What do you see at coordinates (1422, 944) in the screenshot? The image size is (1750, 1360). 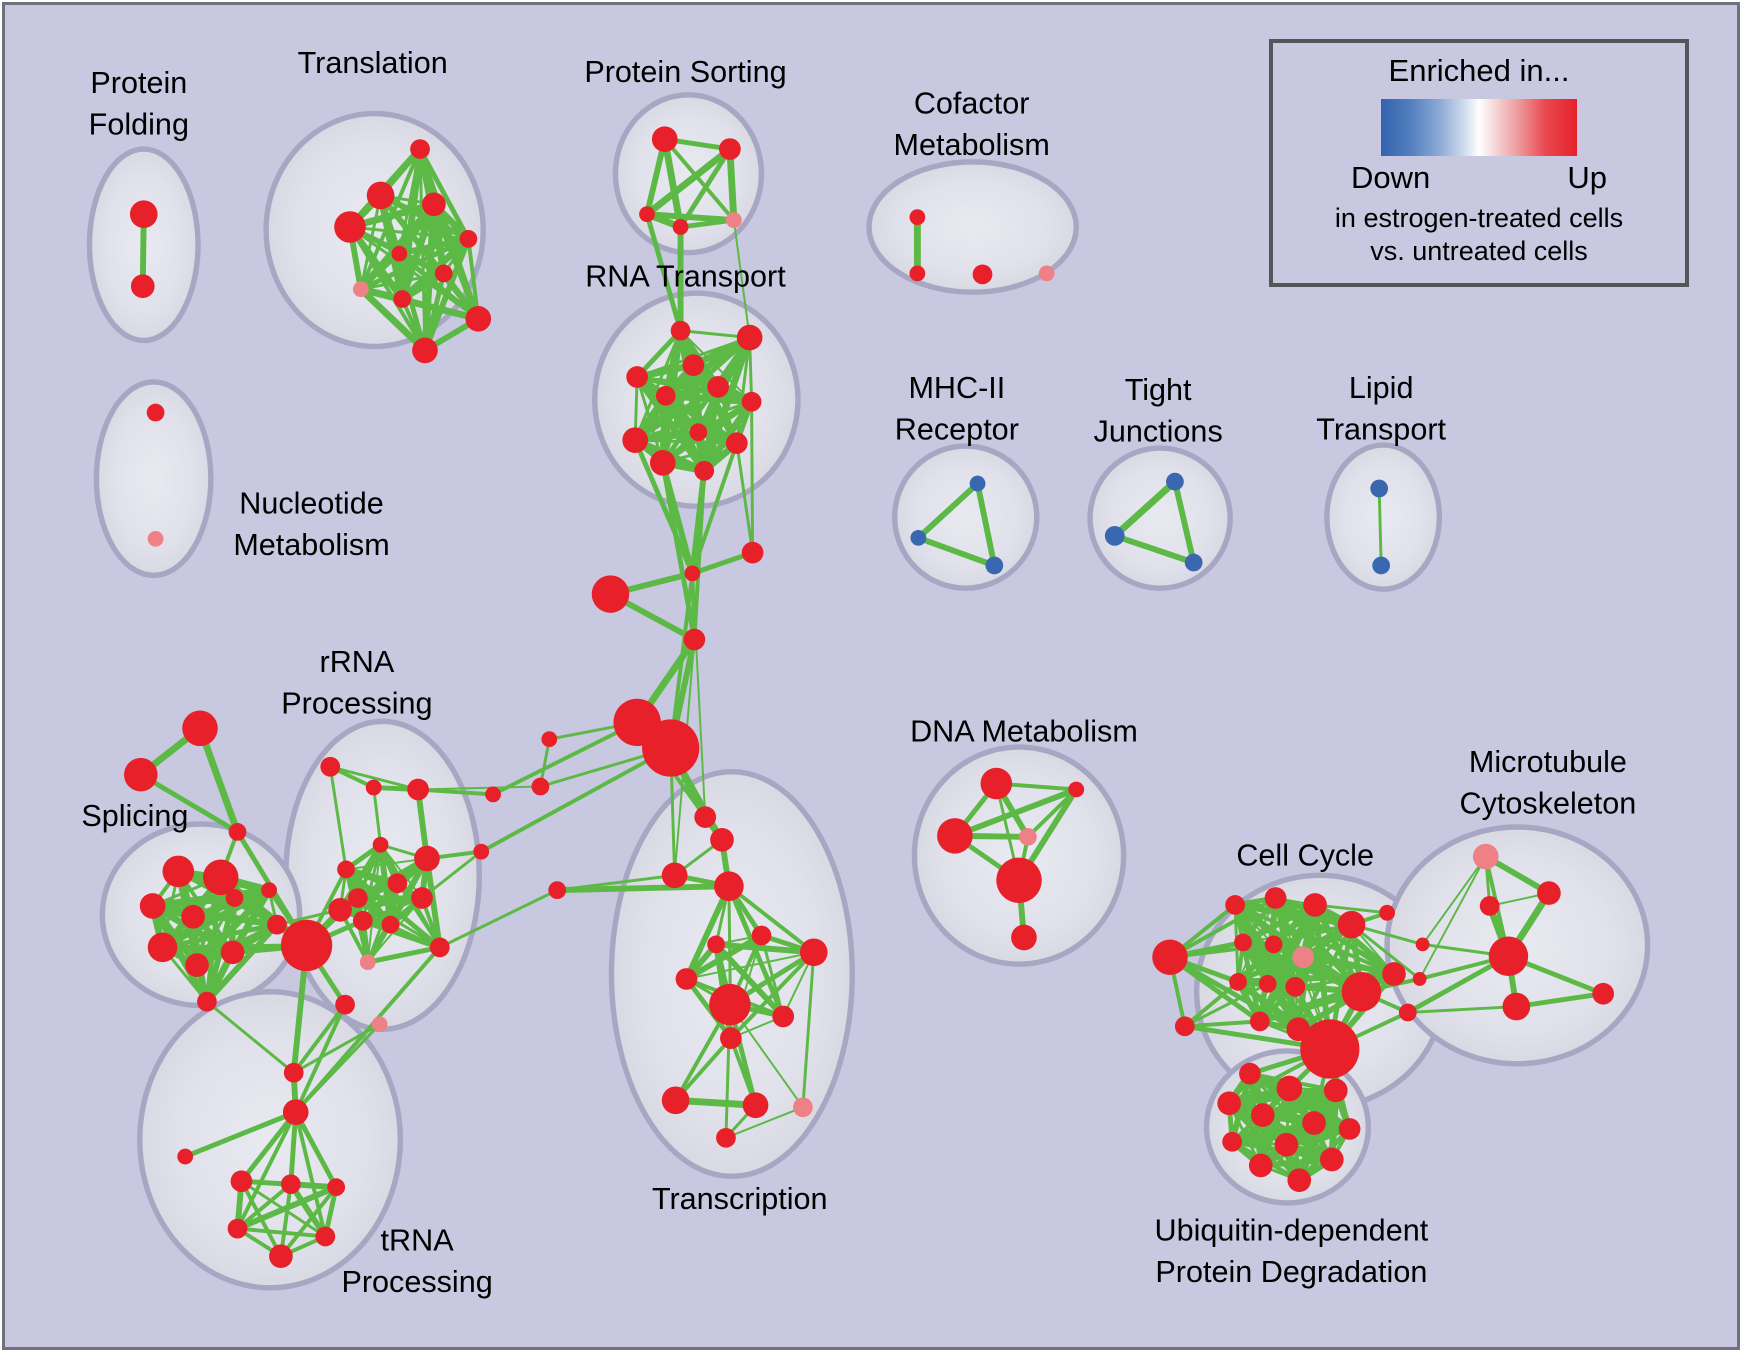 I see `network-node-q13` at bounding box center [1422, 944].